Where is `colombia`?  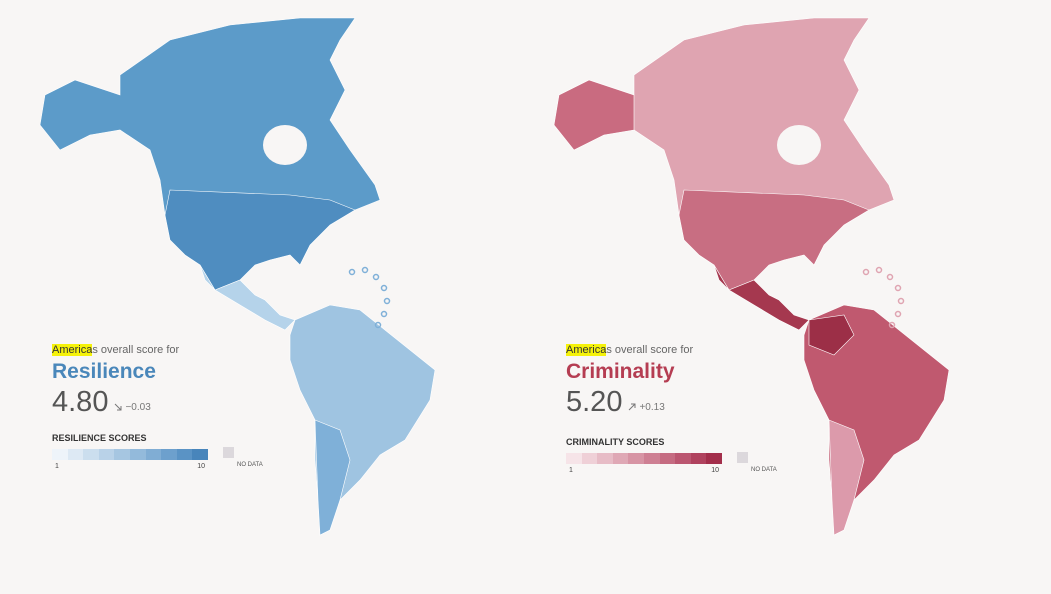 colombia is located at coordinates (831, 335).